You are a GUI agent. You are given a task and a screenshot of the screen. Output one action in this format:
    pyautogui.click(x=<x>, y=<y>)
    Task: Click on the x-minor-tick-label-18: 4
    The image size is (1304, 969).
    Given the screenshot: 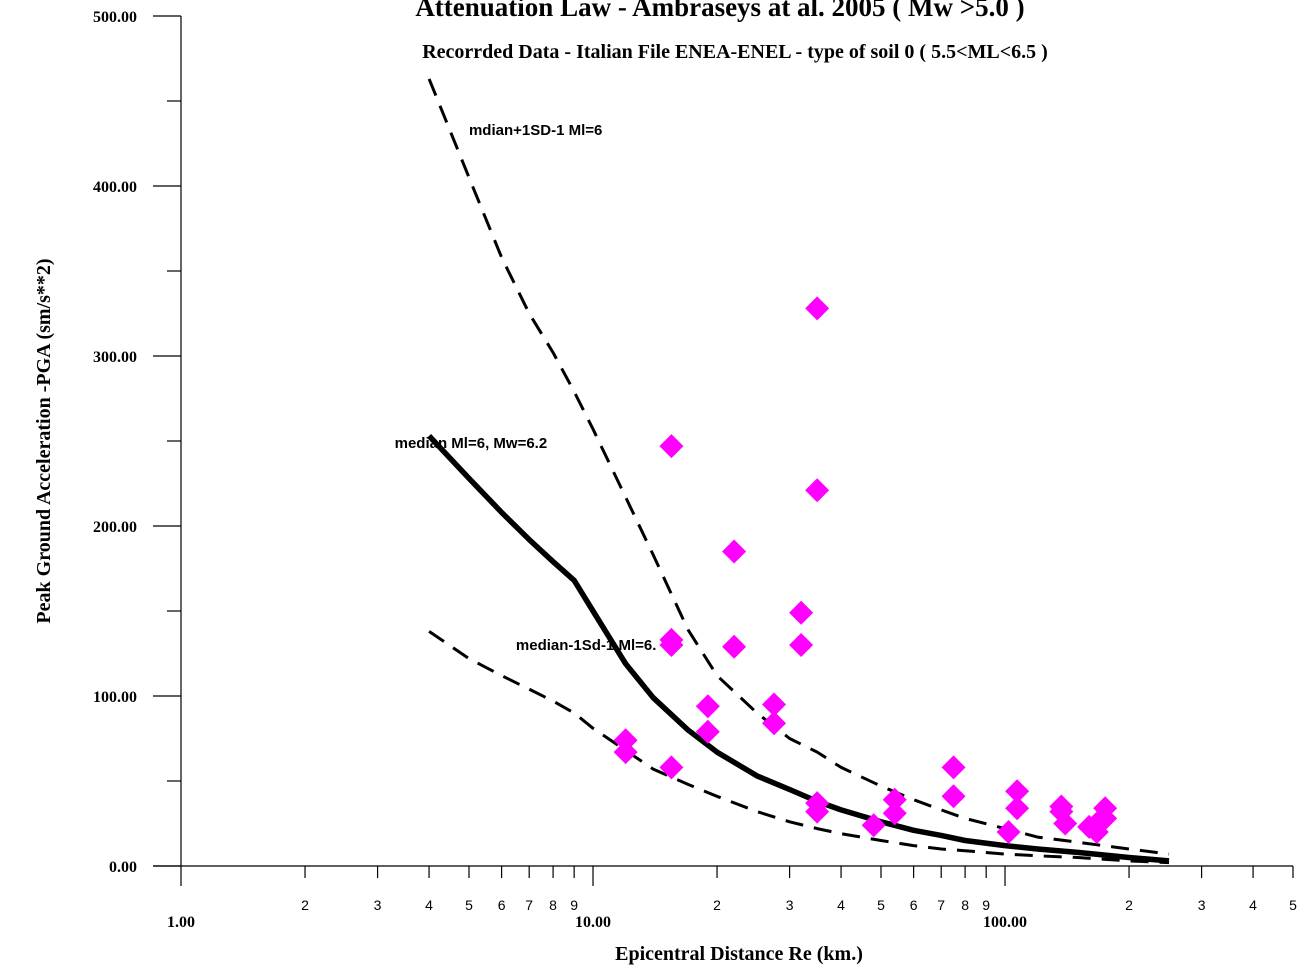 What is the action you would take?
    pyautogui.click(x=1253, y=905)
    